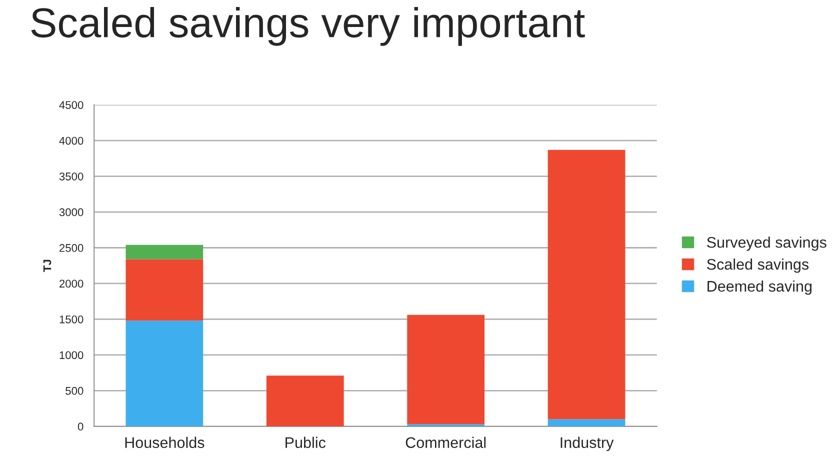 Image resolution: width=840 pixels, height=466 pixels. What do you see at coordinates (164, 442) in the screenshot?
I see `x-tick-label: Households` at bounding box center [164, 442].